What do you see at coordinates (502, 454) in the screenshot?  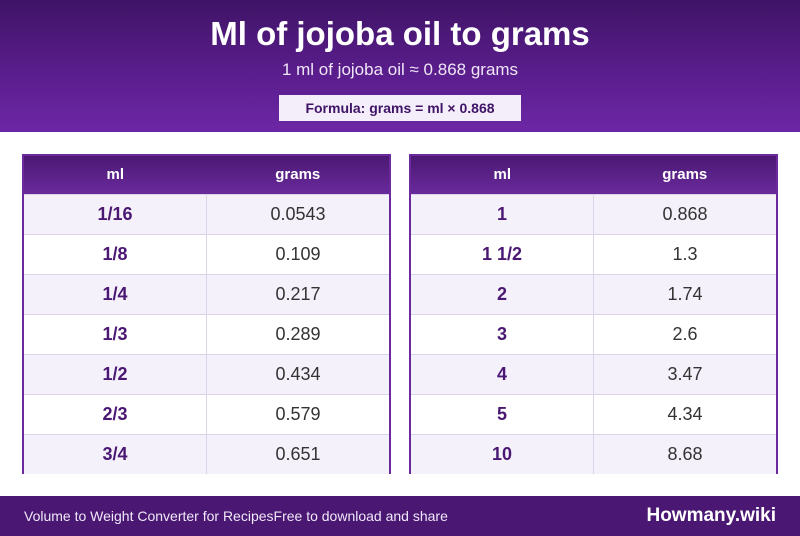 I see `ml-cell: 10` at bounding box center [502, 454].